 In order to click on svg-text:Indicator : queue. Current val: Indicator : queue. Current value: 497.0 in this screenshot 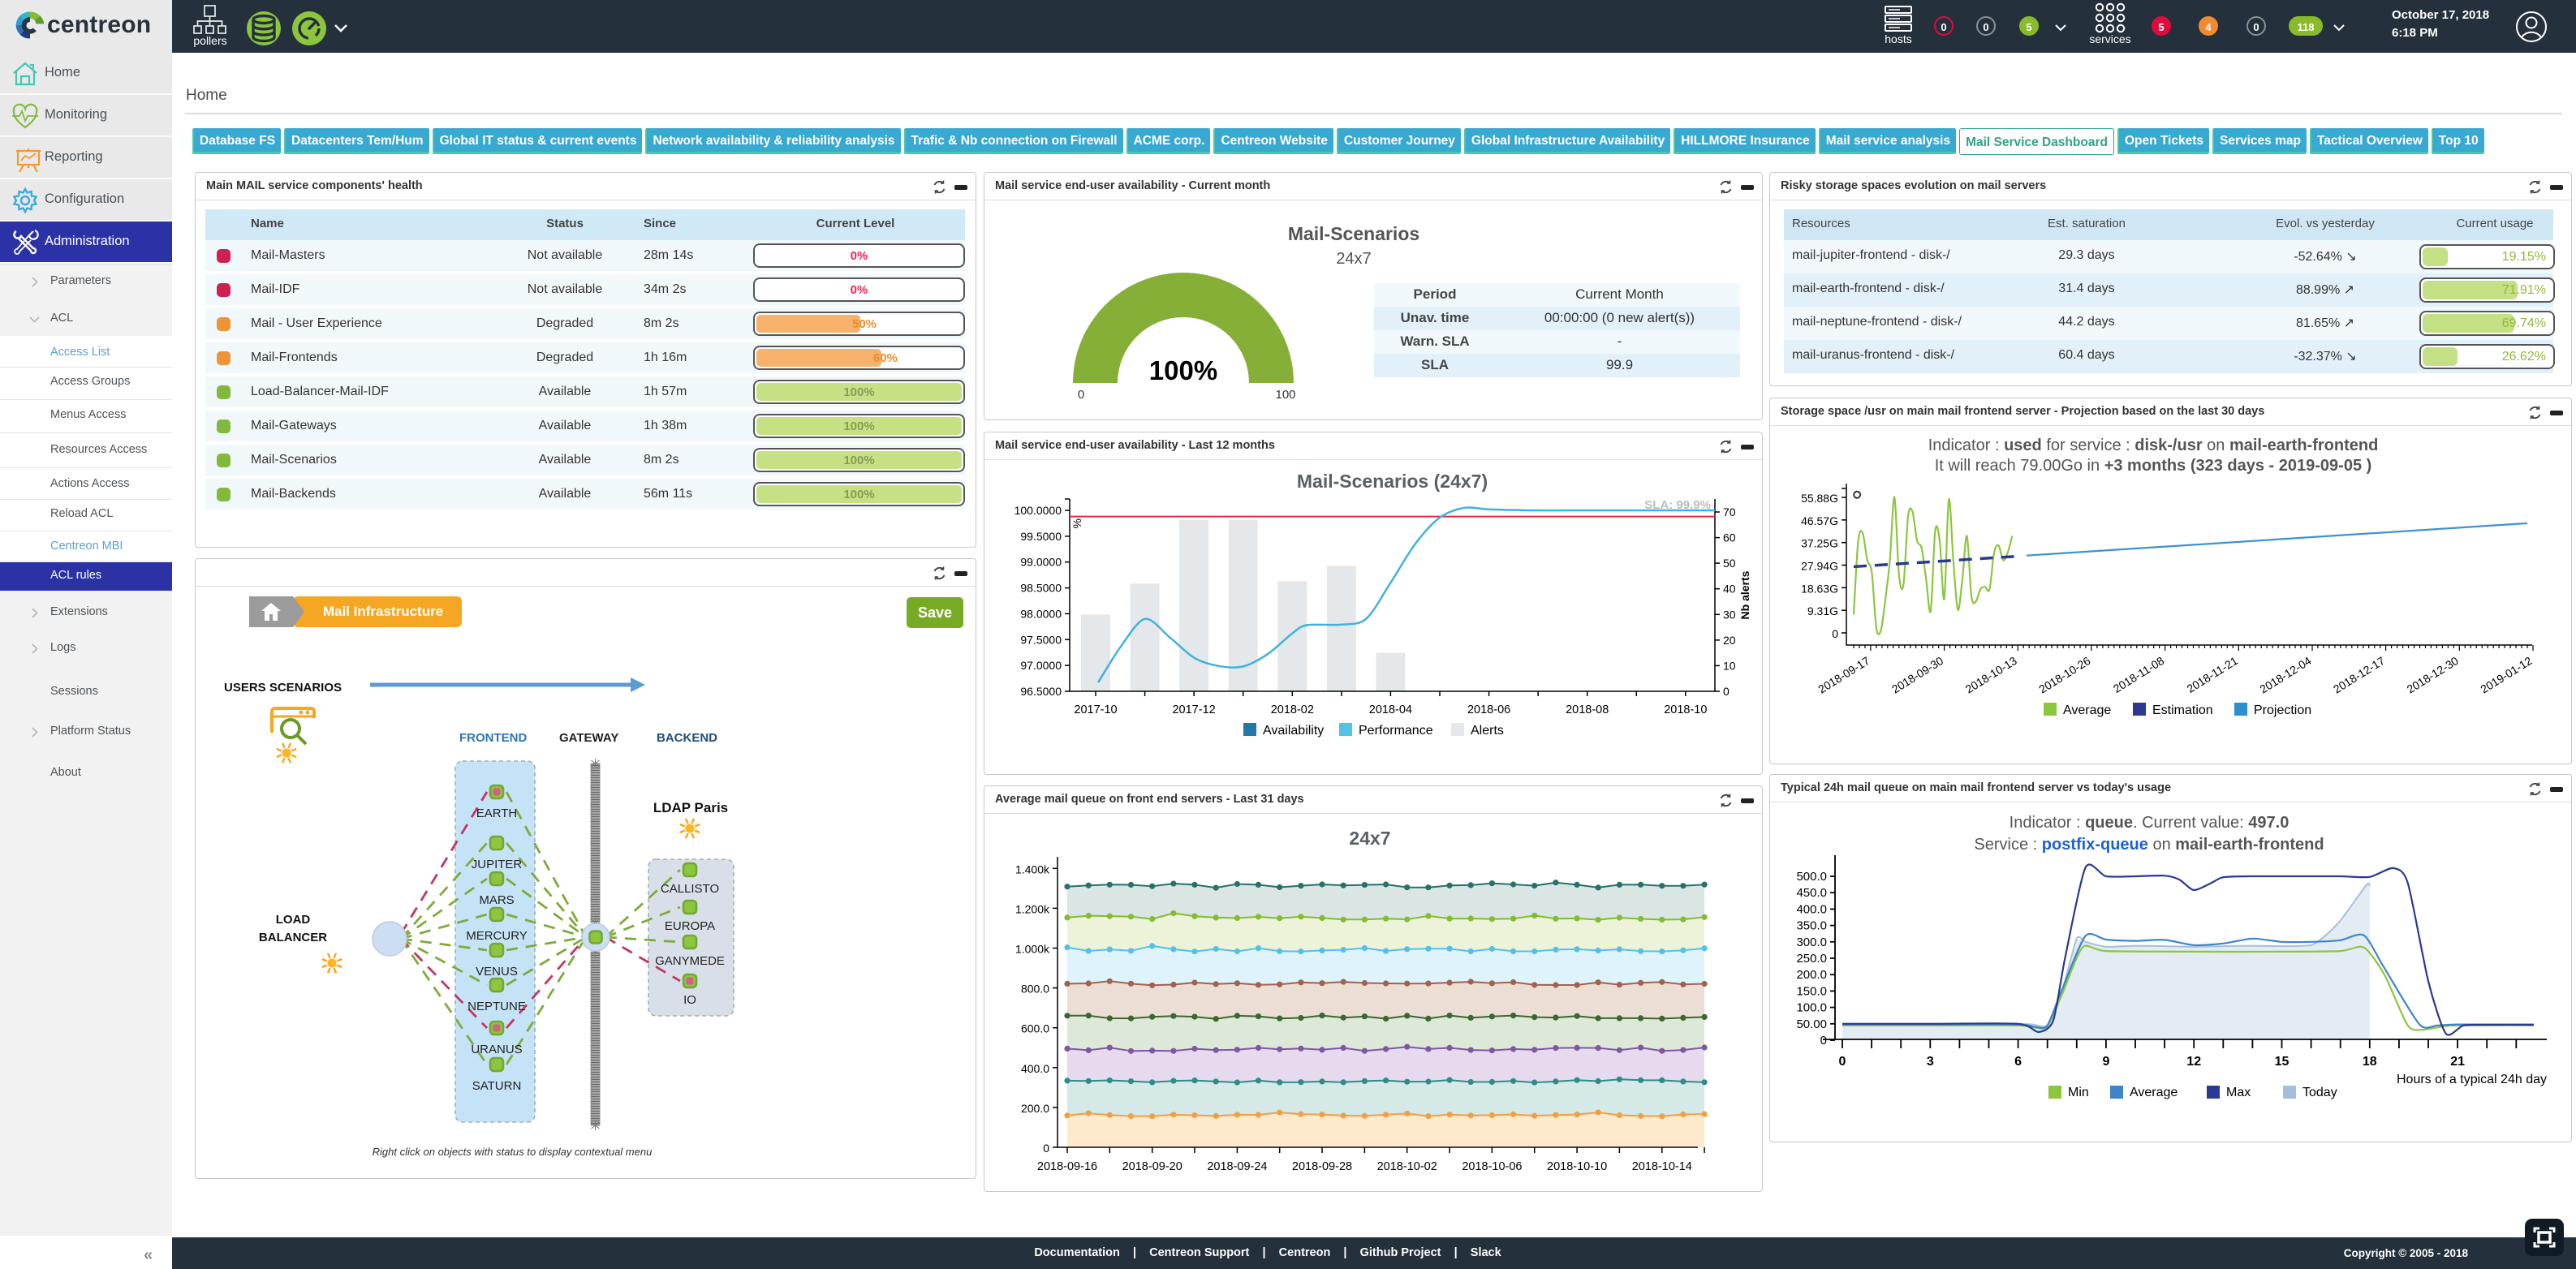, I will do `click(2150, 823)`.